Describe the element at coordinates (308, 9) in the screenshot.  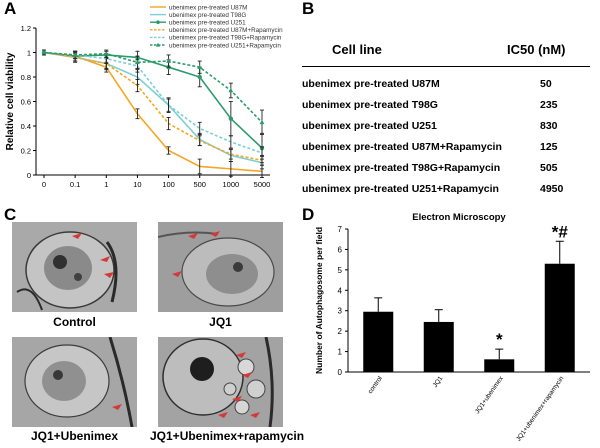
I see `panel-letter-b: B` at that location.